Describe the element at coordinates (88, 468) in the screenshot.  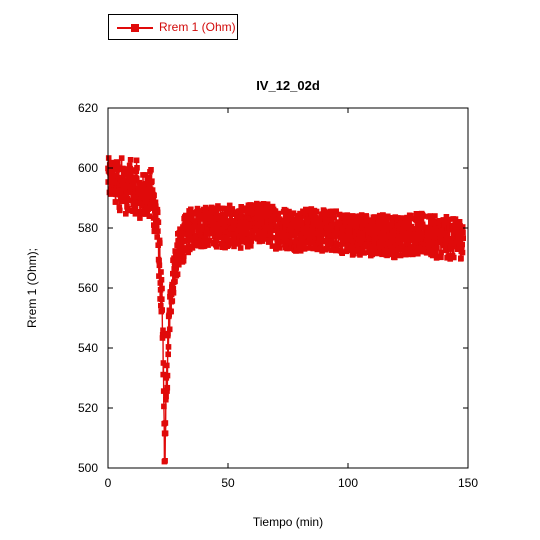
I see `y-tick-label: 500` at that location.